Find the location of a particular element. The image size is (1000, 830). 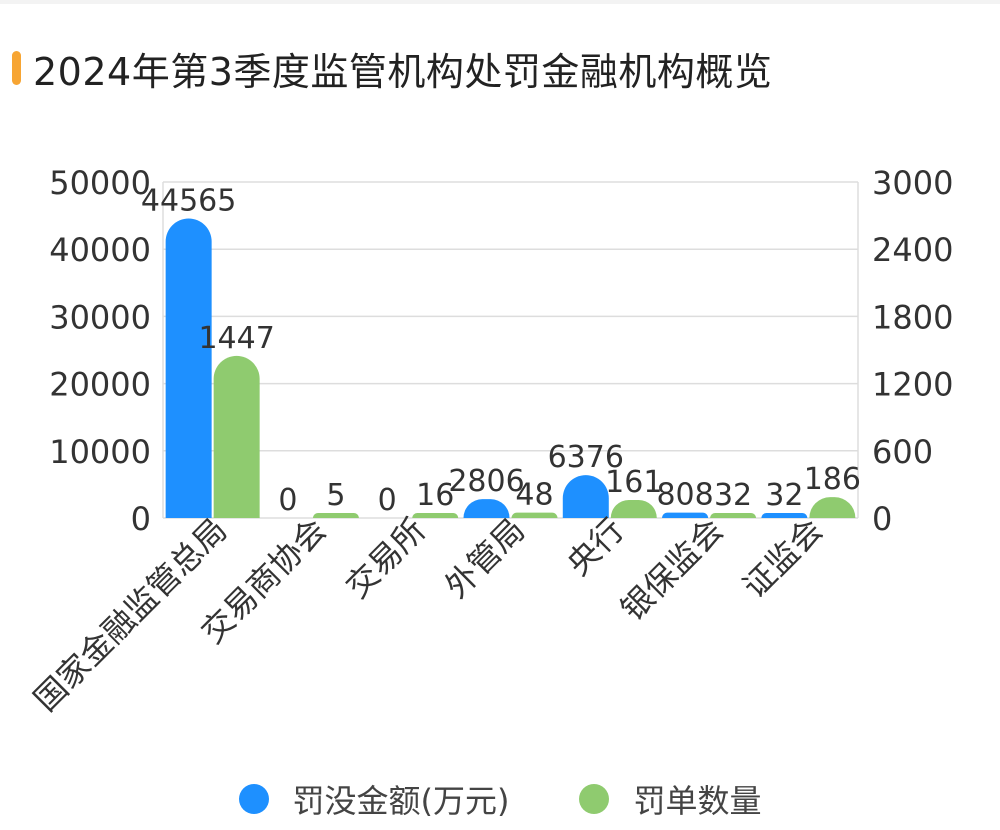

data-label: 2806 is located at coordinates (486, 481).